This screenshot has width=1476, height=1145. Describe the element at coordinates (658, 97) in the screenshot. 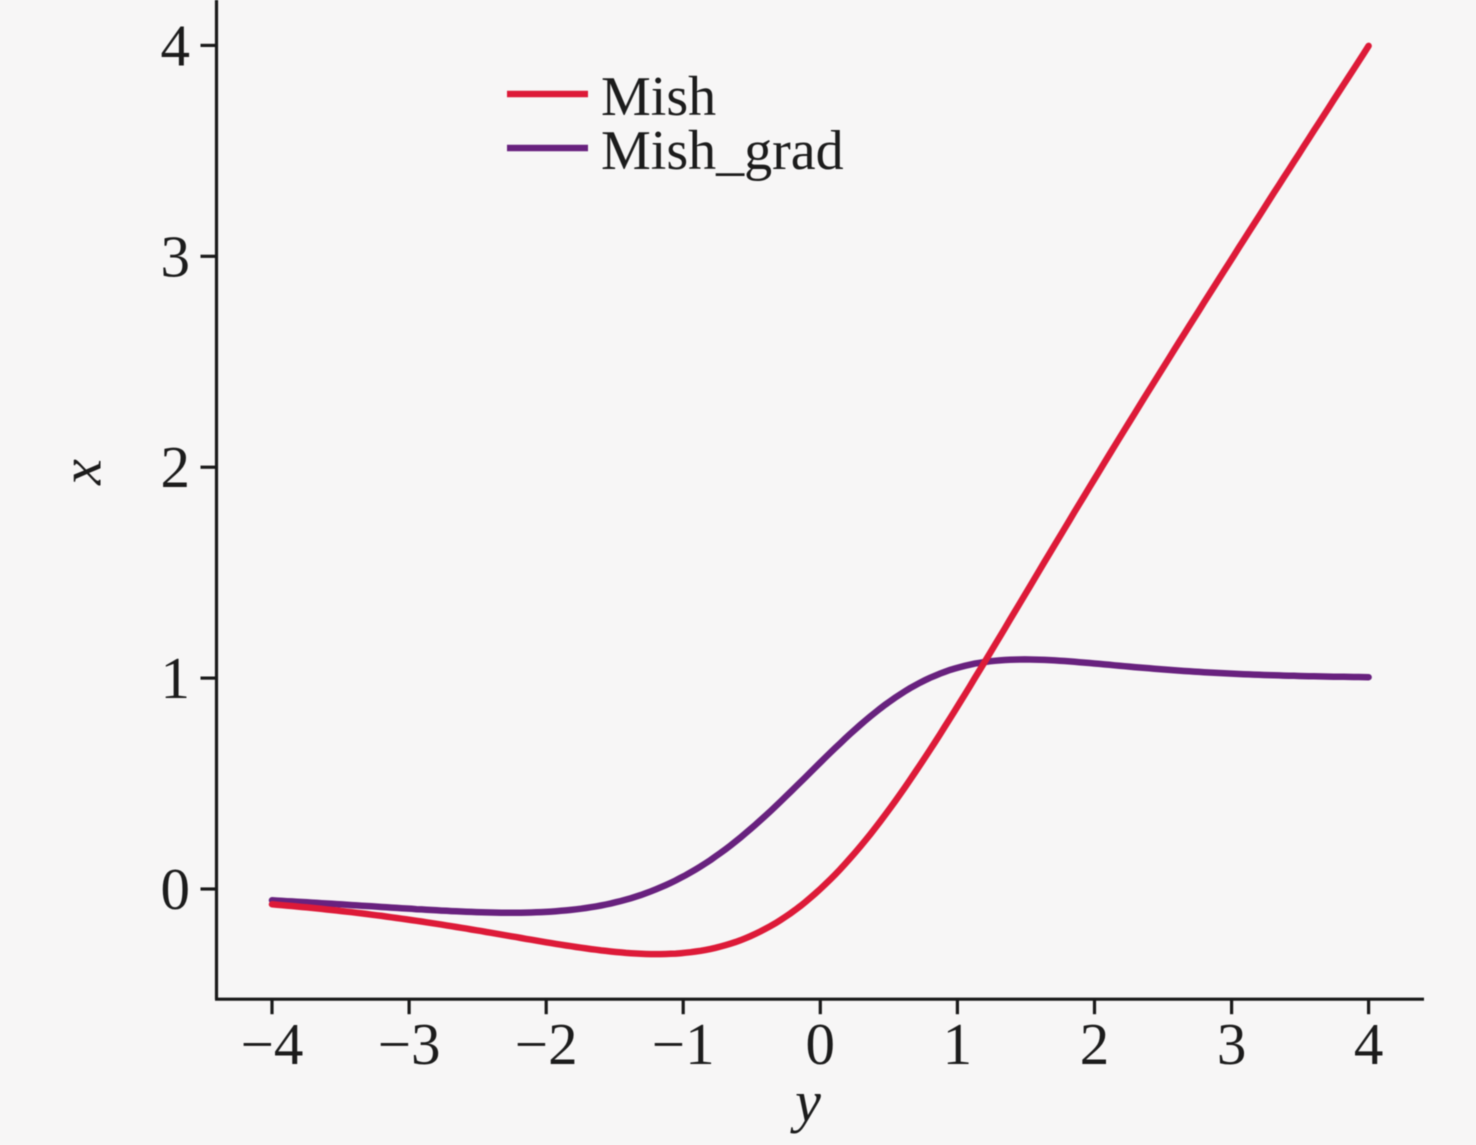

I see `svg-text: Mish` at that location.